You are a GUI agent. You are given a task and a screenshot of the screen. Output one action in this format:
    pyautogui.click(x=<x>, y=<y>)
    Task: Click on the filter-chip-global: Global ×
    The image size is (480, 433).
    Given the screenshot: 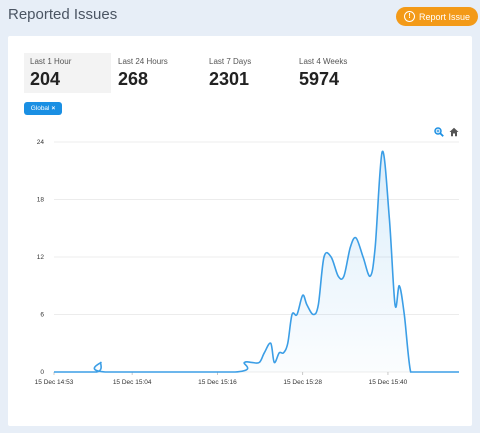 What is the action you would take?
    pyautogui.click(x=43, y=108)
    